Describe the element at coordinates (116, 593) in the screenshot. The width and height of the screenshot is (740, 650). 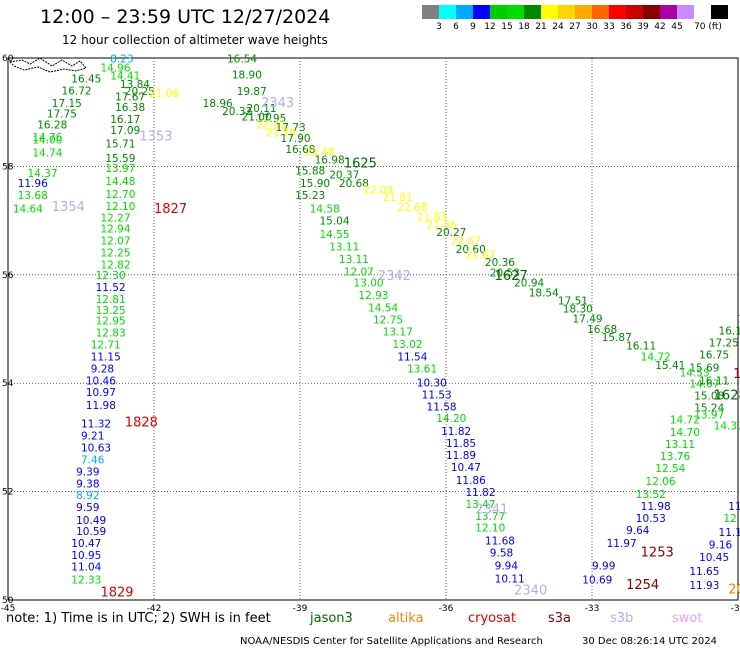
I see `pass-number-label: 1829` at that location.